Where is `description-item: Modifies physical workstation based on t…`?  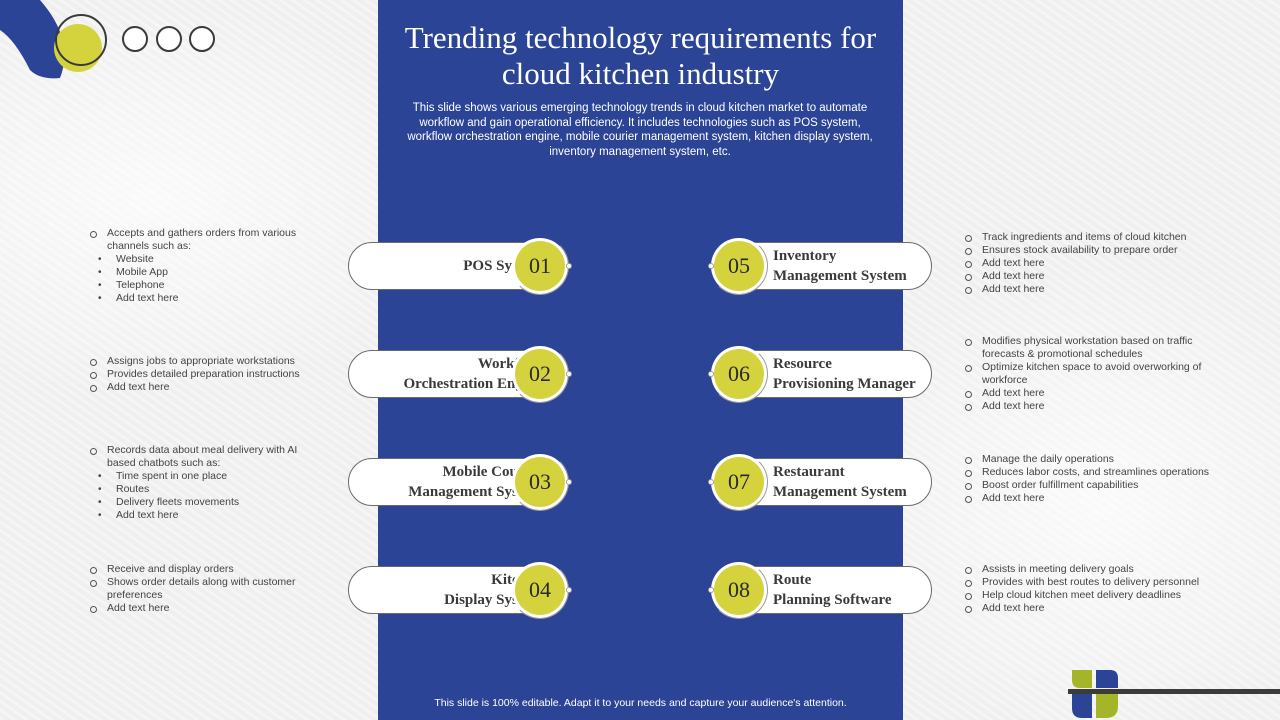 description-item: Modifies physical workstation based on t… is located at coordinates (1093, 348).